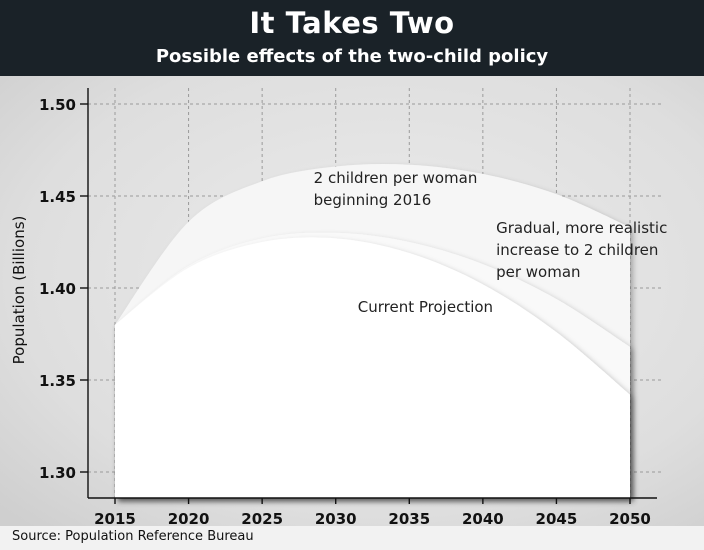 The image size is (704, 550). I want to click on series-label-2-line-3: per woman, so click(538, 272).